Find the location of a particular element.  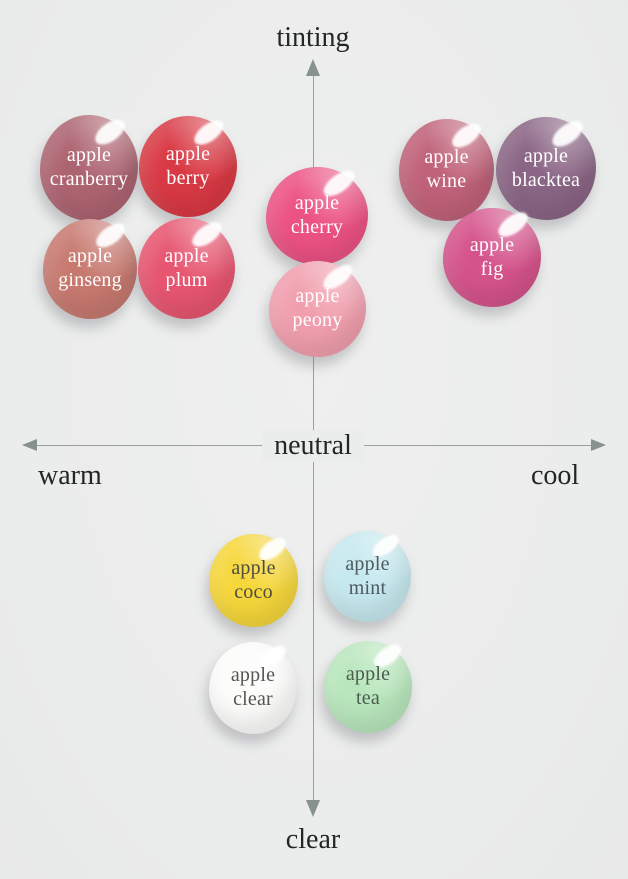

swatch-label: apple plum is located at coordinates (186, 267).